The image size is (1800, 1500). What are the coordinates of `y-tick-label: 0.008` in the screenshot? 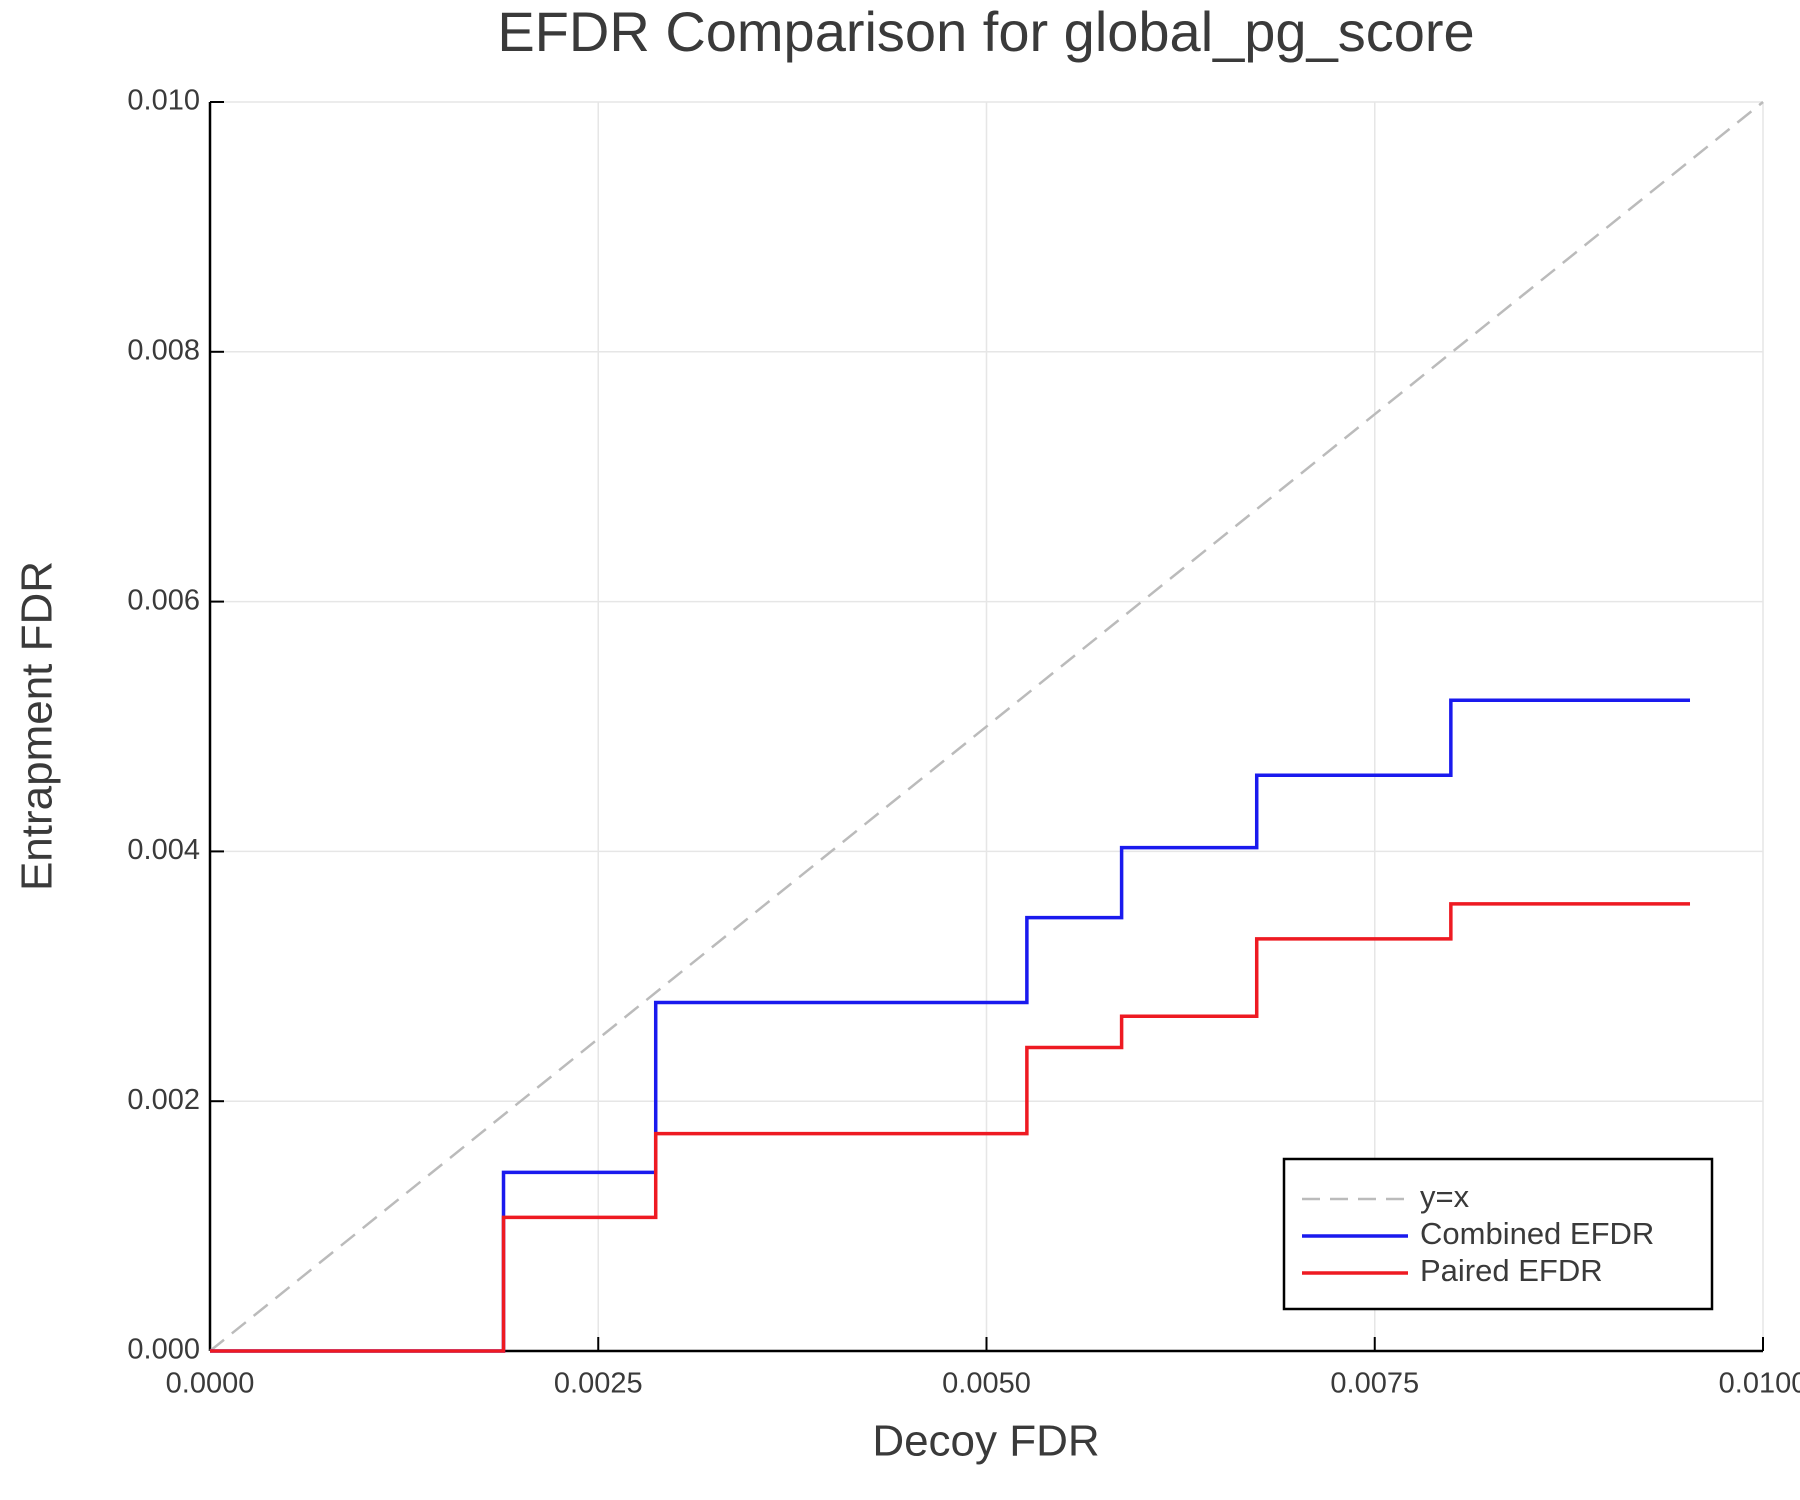 It's located at (163, 350).